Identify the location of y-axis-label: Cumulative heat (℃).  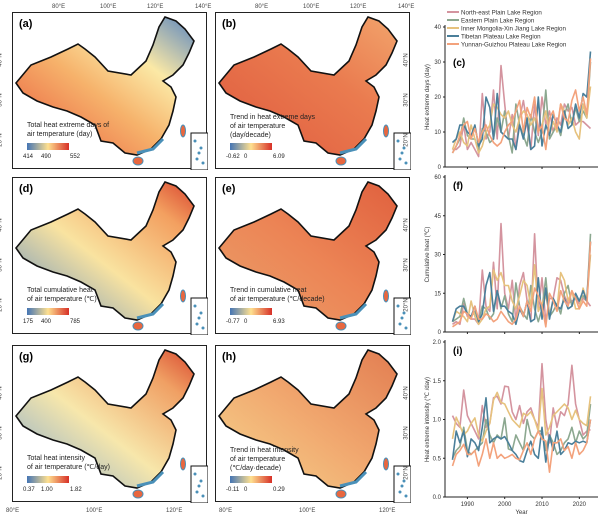
(428, 255).